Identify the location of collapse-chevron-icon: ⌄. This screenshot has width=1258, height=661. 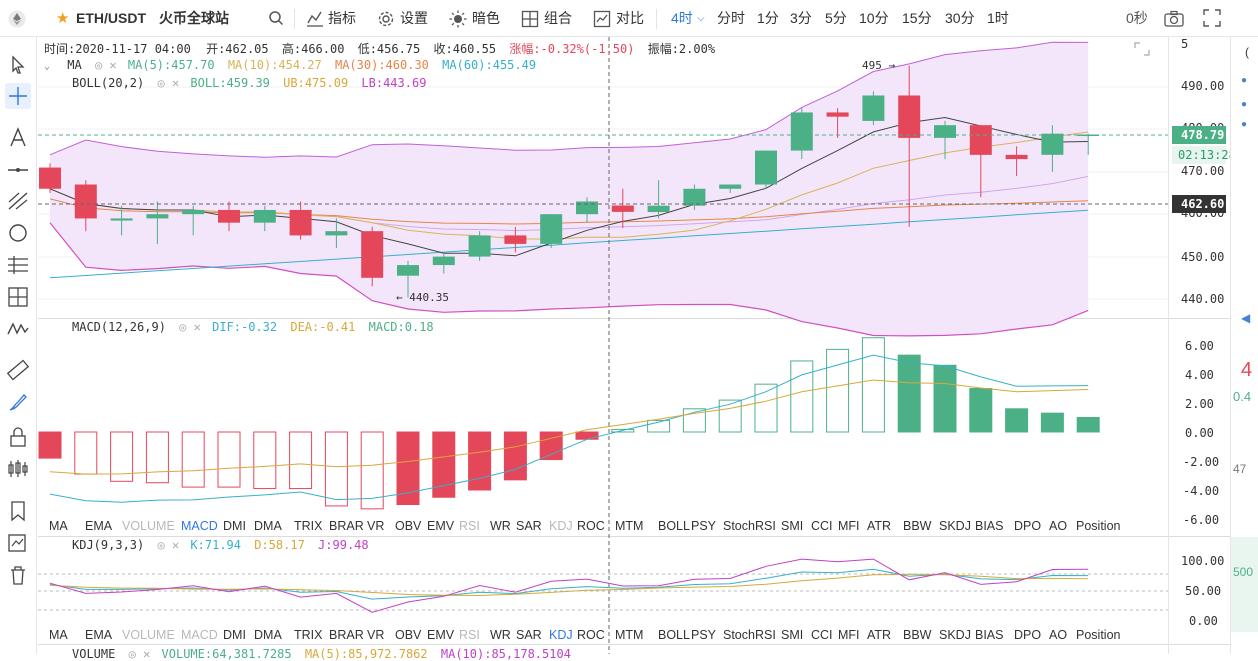
(47, 66).